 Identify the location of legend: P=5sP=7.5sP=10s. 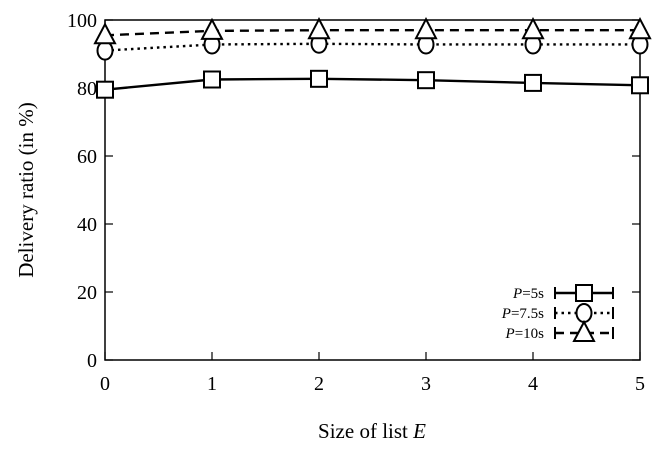
(557, 313).